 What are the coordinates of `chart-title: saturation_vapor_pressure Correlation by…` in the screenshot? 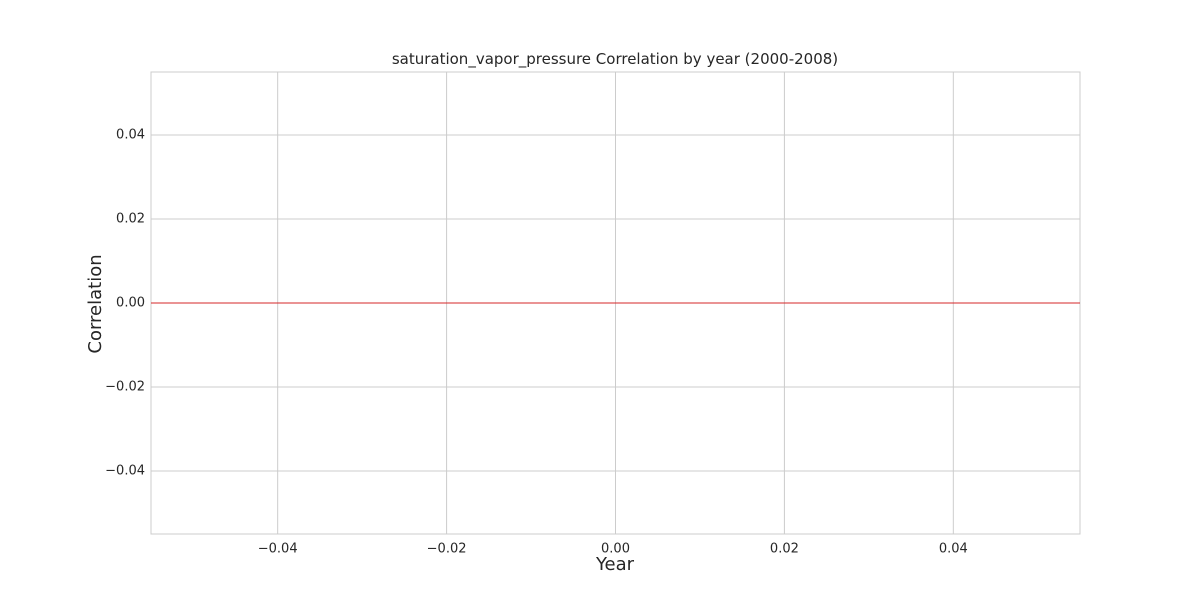 It's located at (615, 59).